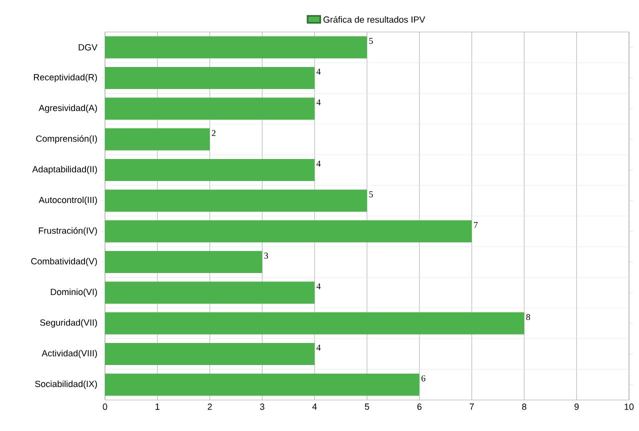  Describe the element at coordinates (314, 407) in the screenshot. I see `x-tick-label: 4` at that location.